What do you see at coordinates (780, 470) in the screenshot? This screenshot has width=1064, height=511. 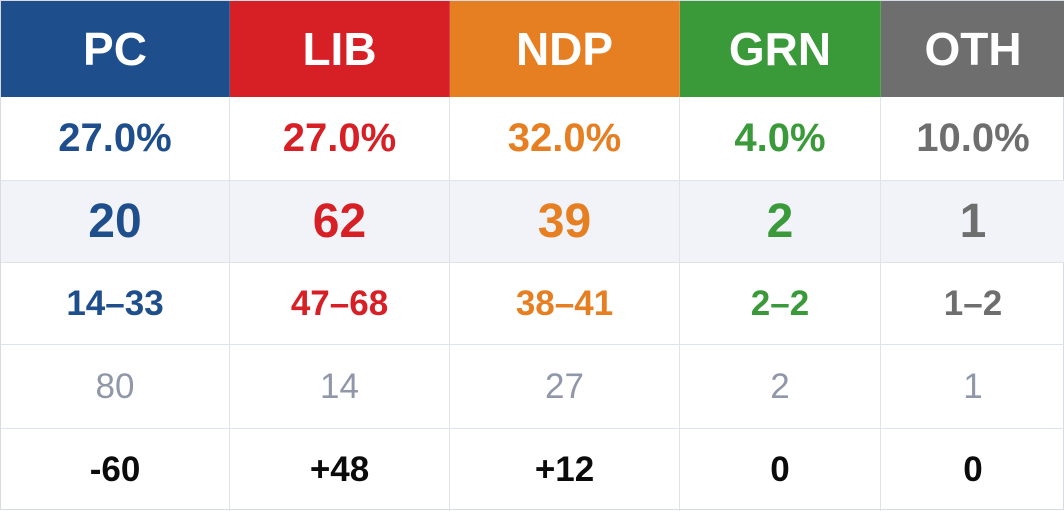 I see `change-grn: 0` at bounding box center [780, 470].